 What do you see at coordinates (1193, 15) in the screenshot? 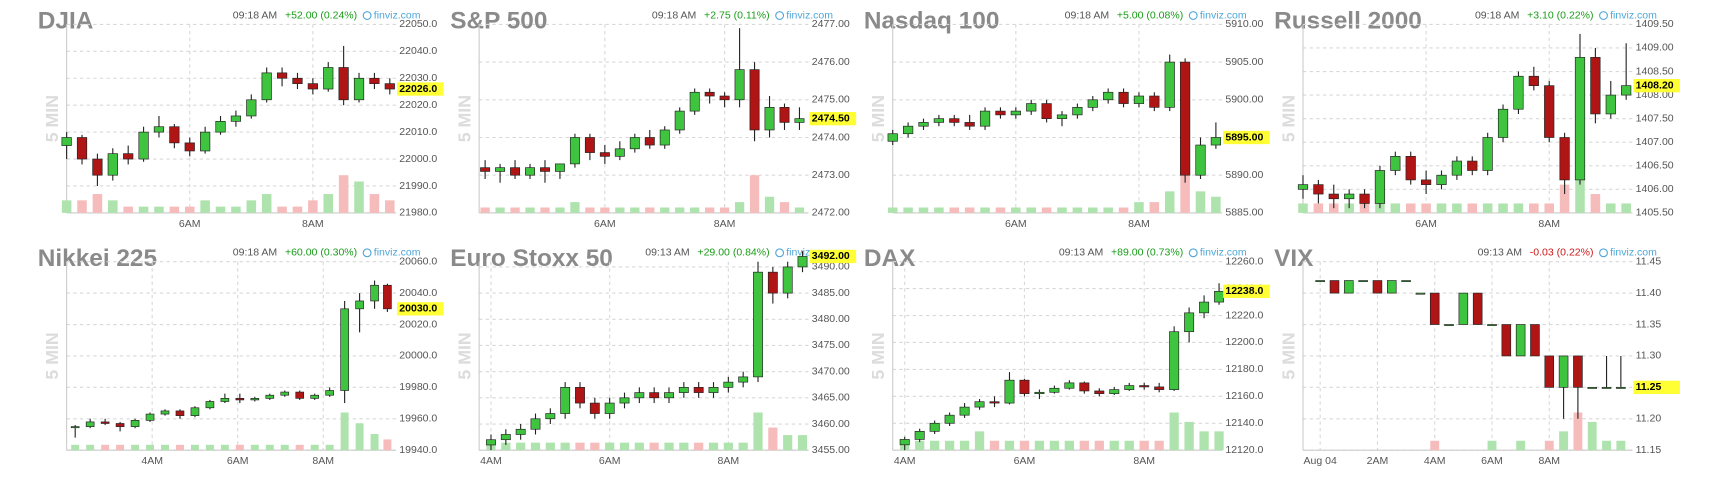
I see `source-icon` at bounding box center [1193, 15].